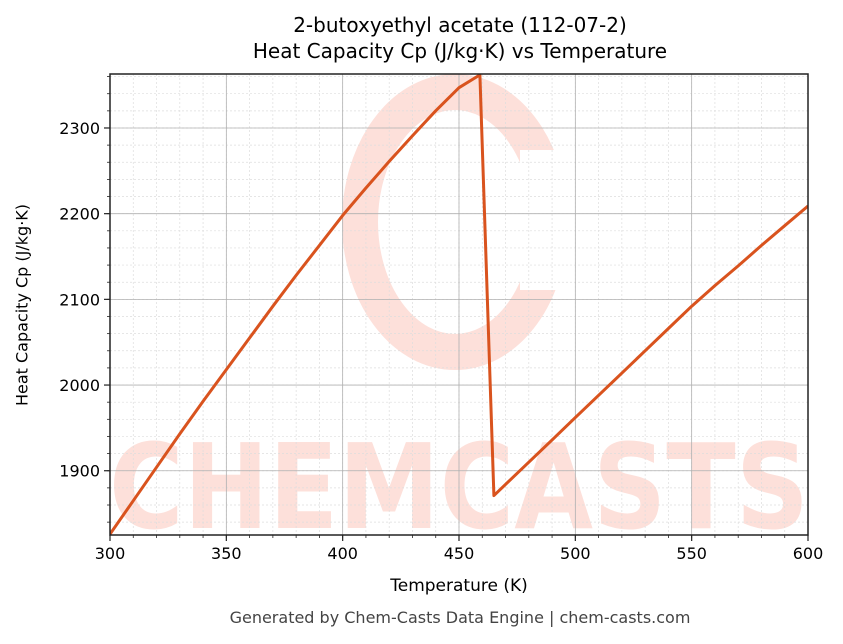 This screenshot has height=644, width=843. Describe the element at coordinates (460, 25) in the screenshot. I see `chart-title-line1: 2-butoxyethyl acetate (112-07-2)` at that location.